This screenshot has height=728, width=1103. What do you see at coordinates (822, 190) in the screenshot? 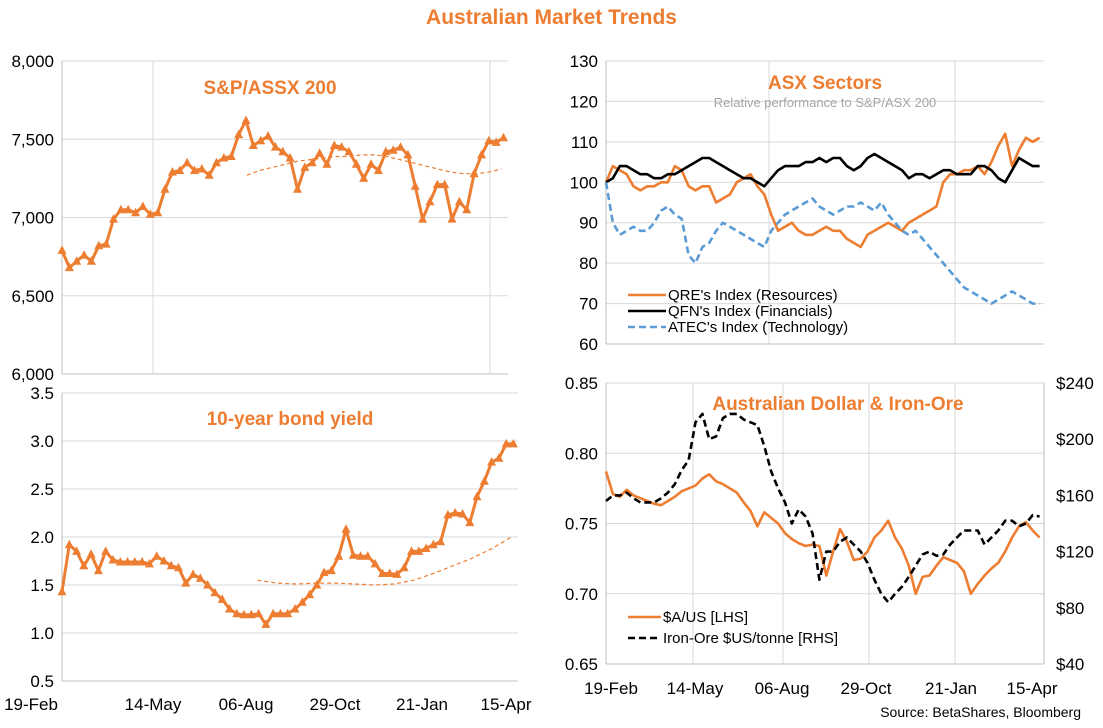
I see `sectors-series-qre-s-index-resources` at bounding box center [822, 190].